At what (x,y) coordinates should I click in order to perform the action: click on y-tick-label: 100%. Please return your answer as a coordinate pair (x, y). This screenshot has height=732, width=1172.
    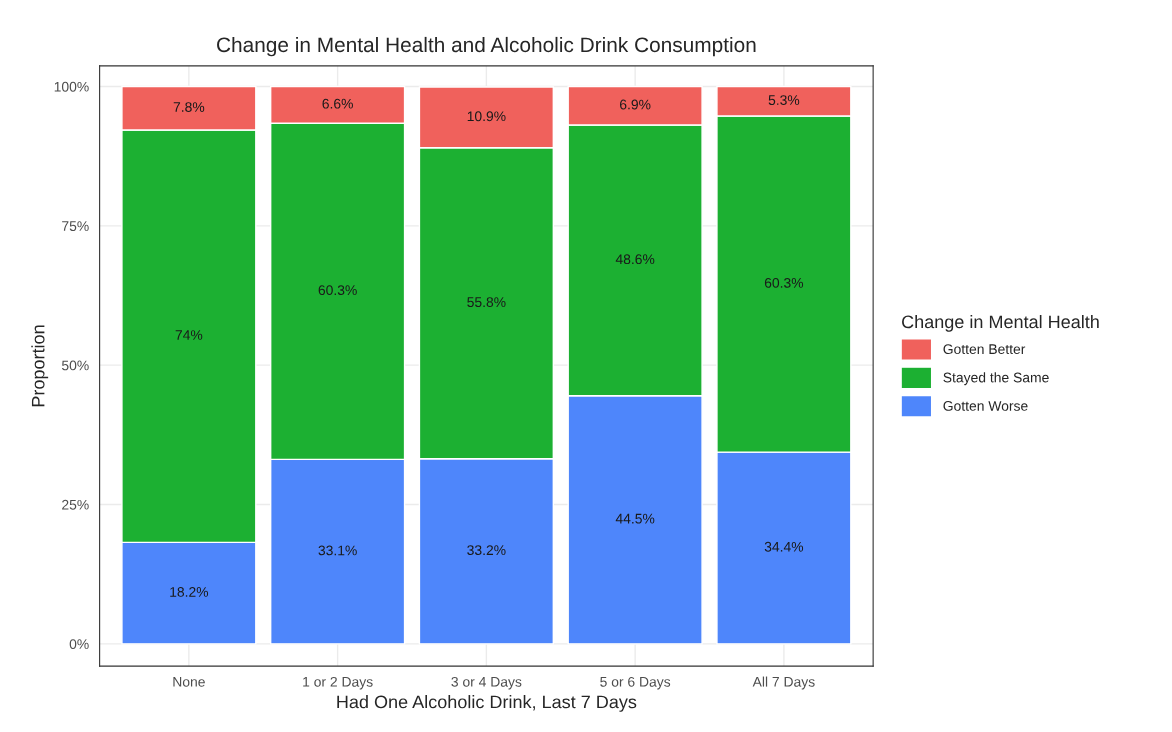
    Looking at the image, I should click on (71, 86).